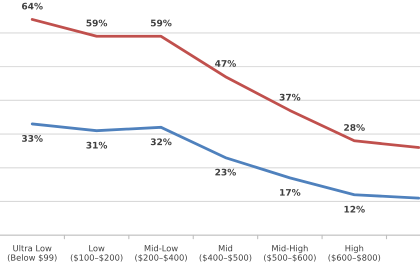 Image resolution: width=420 pixels, height=280 pixels. What do you see at coordinates (161, 142) in the screenshot?
I see `data-label: 32%` at bounding box center [161, 142].